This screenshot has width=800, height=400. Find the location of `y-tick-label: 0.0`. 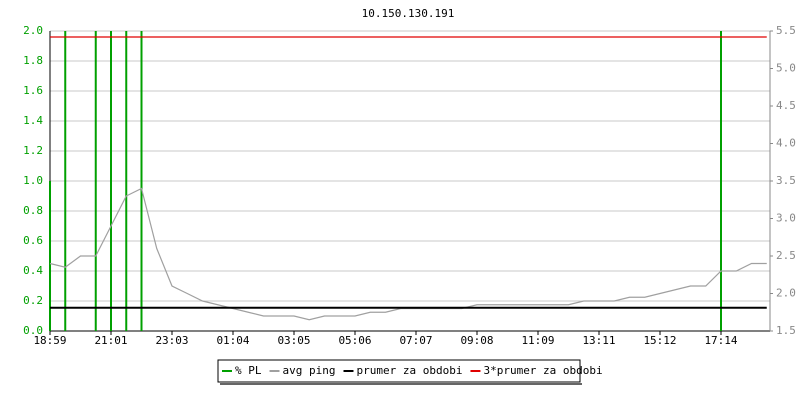

y-tick-label: 0.0 is located at coordinates (33, 330).